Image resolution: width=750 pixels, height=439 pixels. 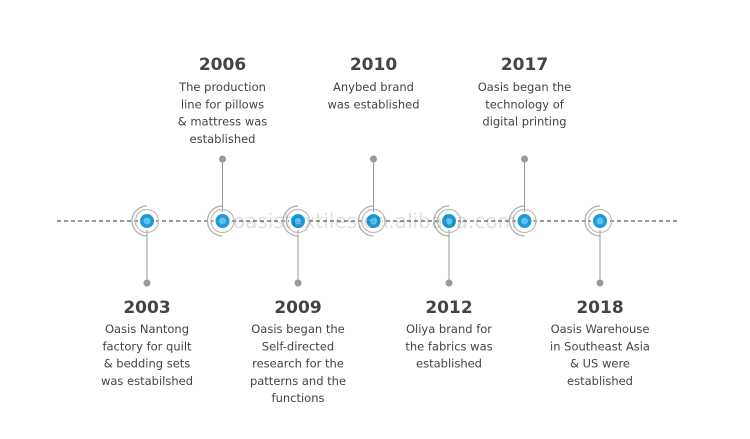 I want to click on event-text: was established, so click(x=373, y=104).